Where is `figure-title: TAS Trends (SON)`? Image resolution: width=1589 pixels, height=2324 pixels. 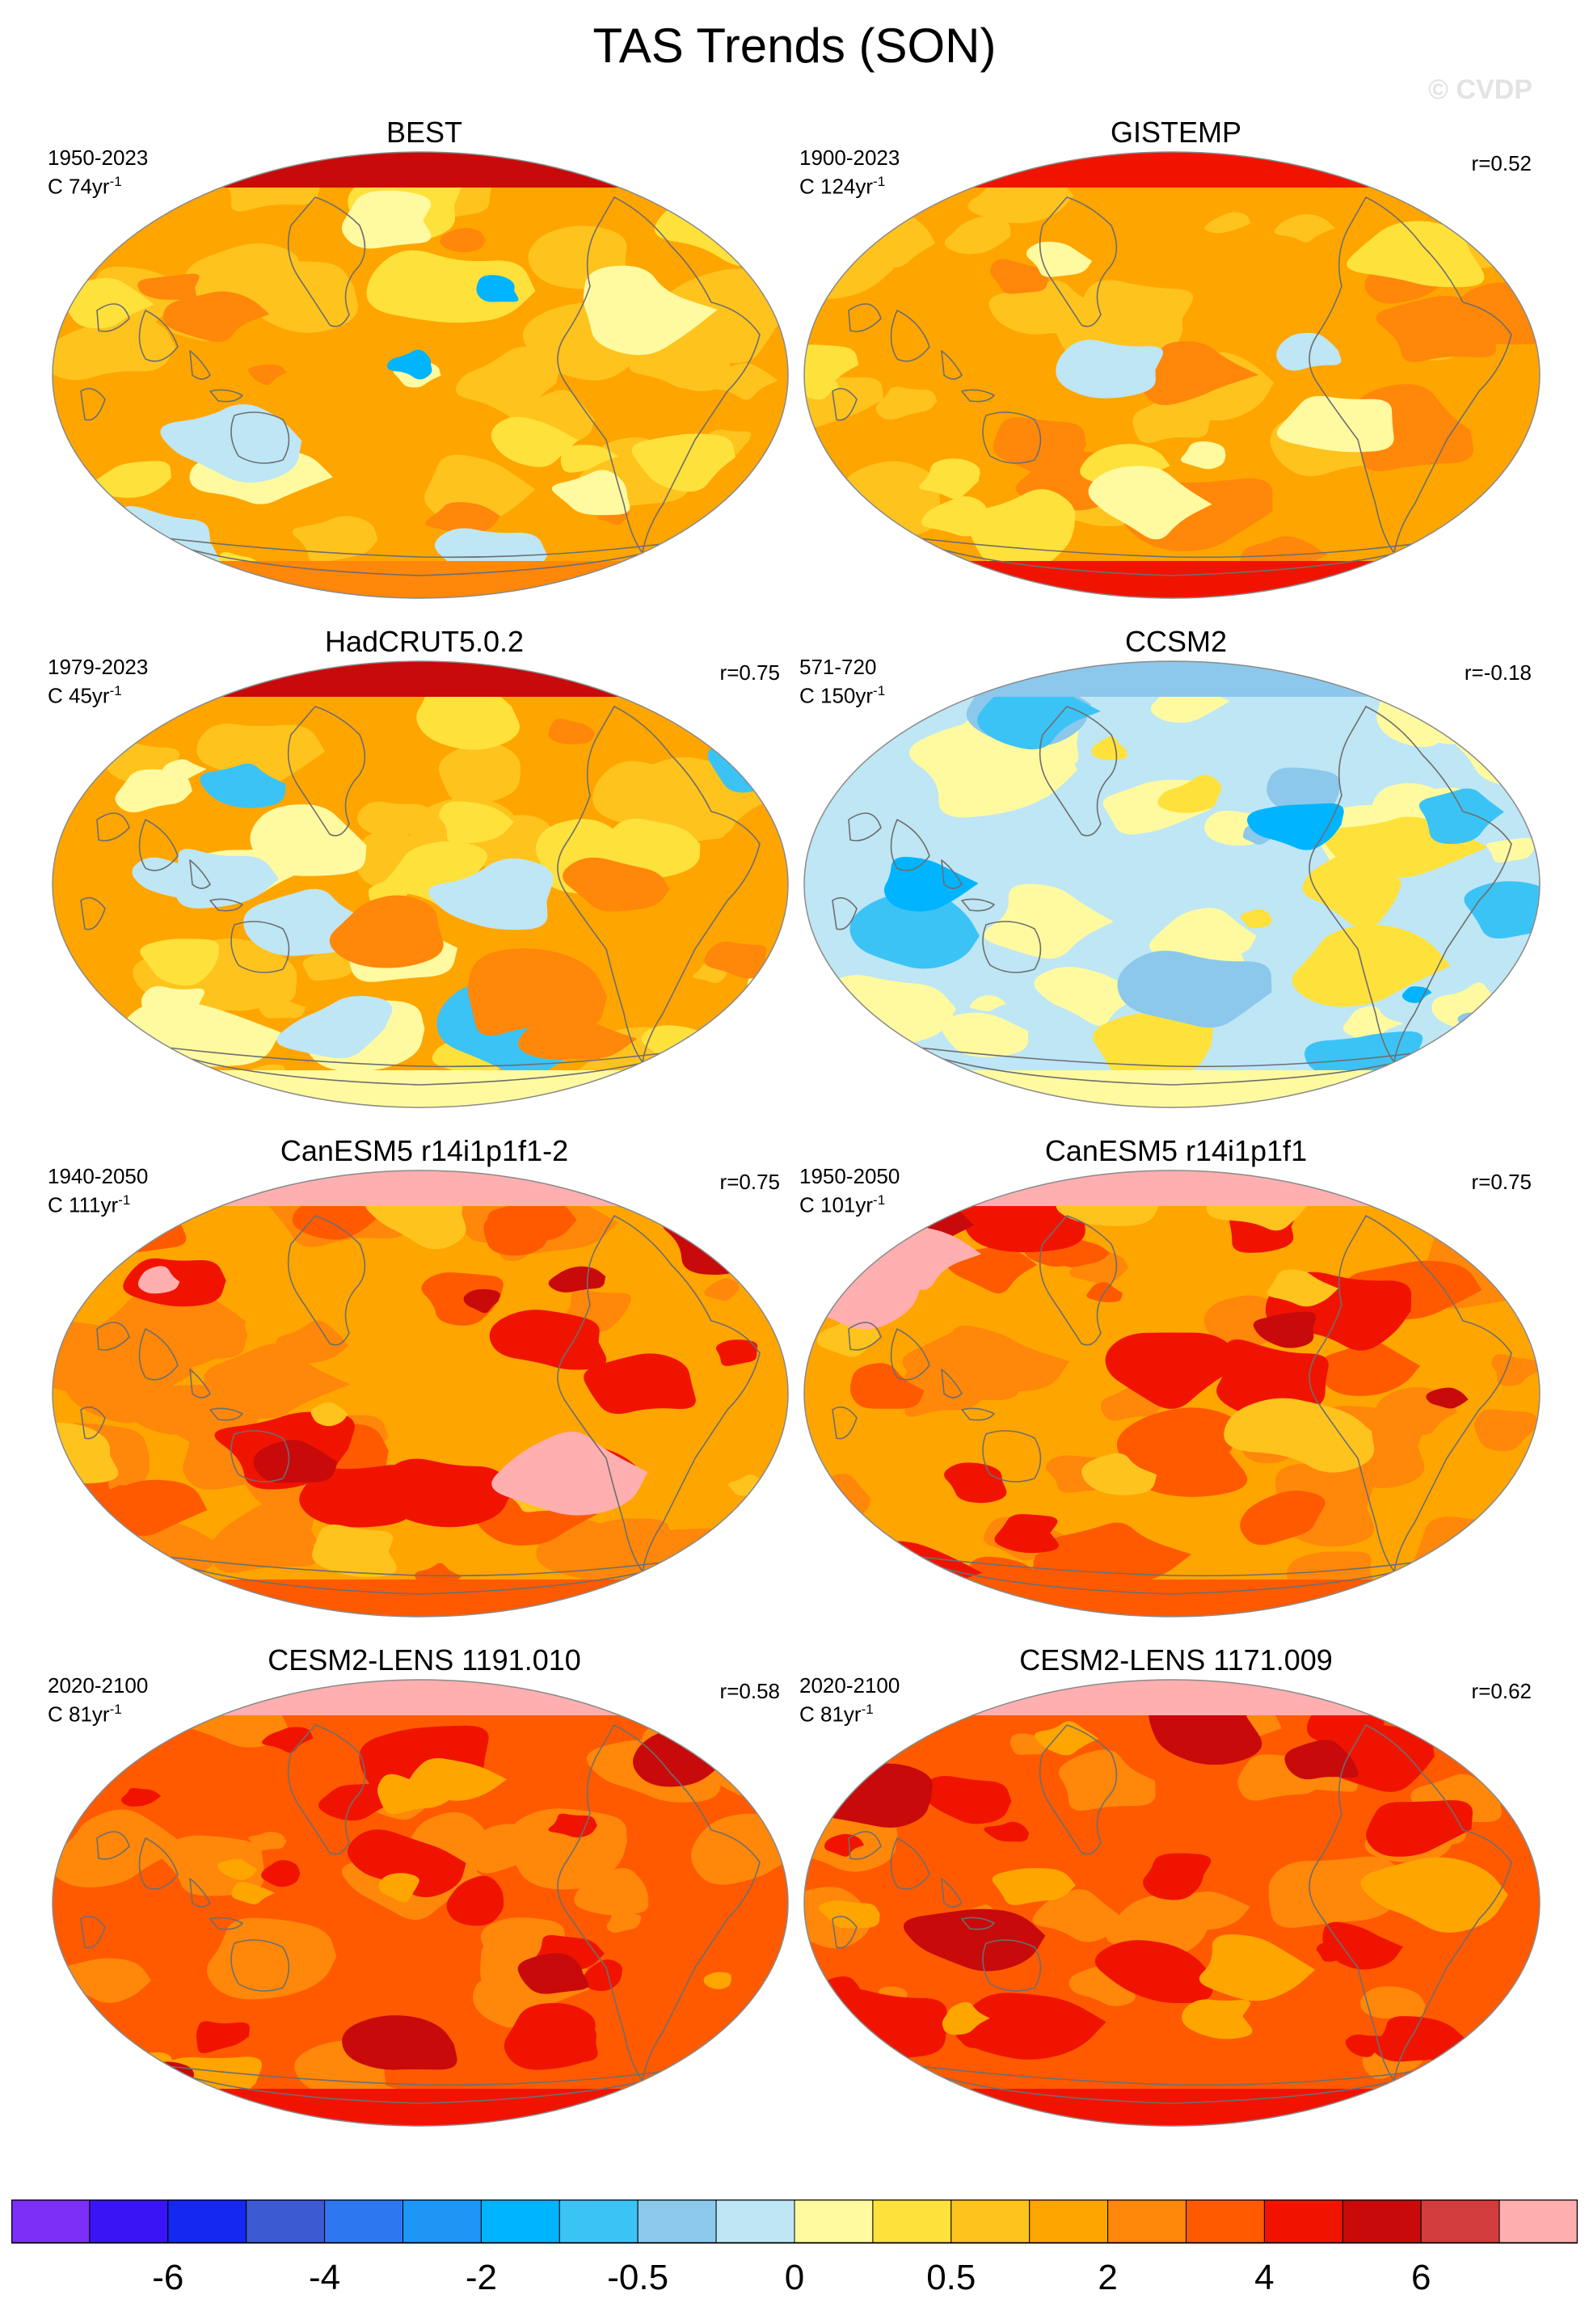
figure-title: TAS Trends (SON) is located at coordinates (794, 46).